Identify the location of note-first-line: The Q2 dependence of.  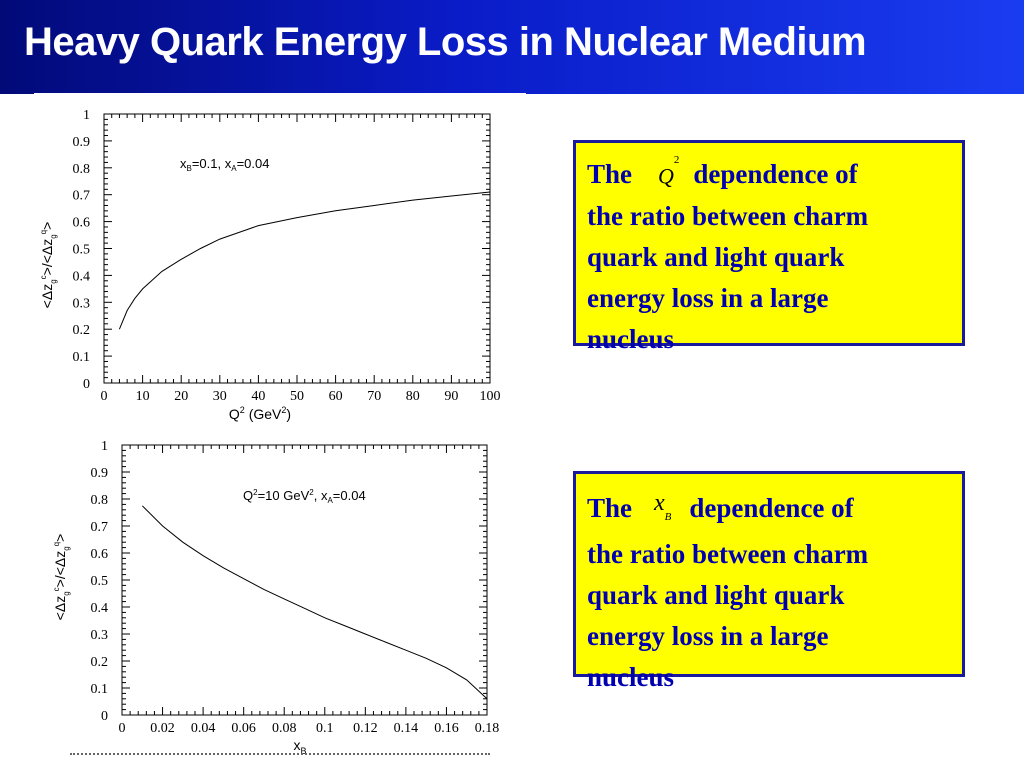
(769, 174).